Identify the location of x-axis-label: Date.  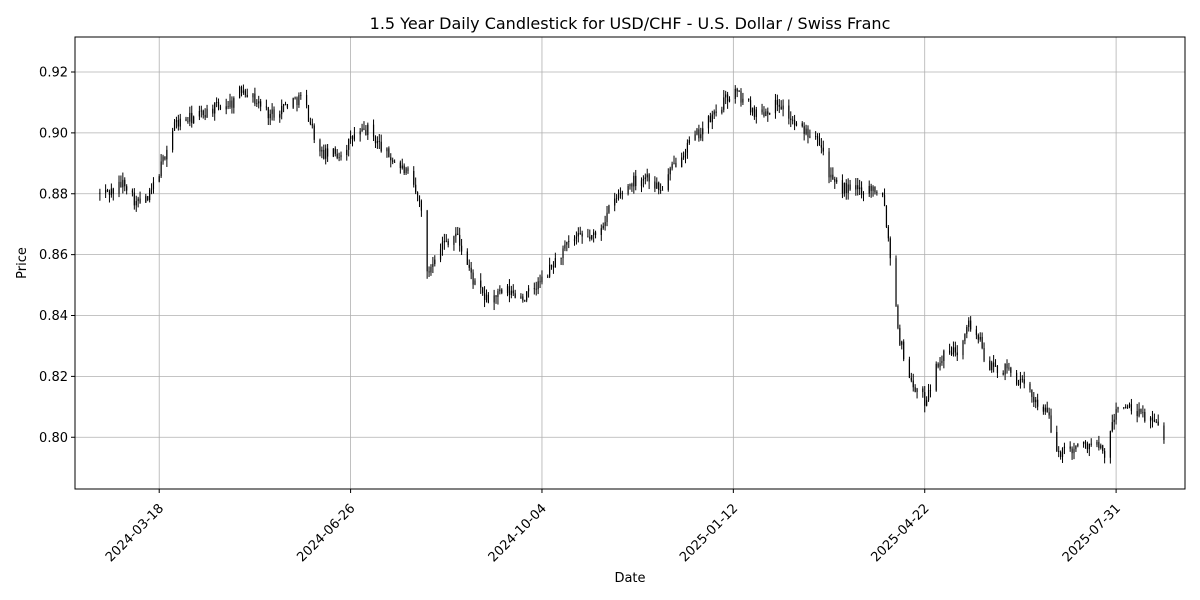
(629, 578).